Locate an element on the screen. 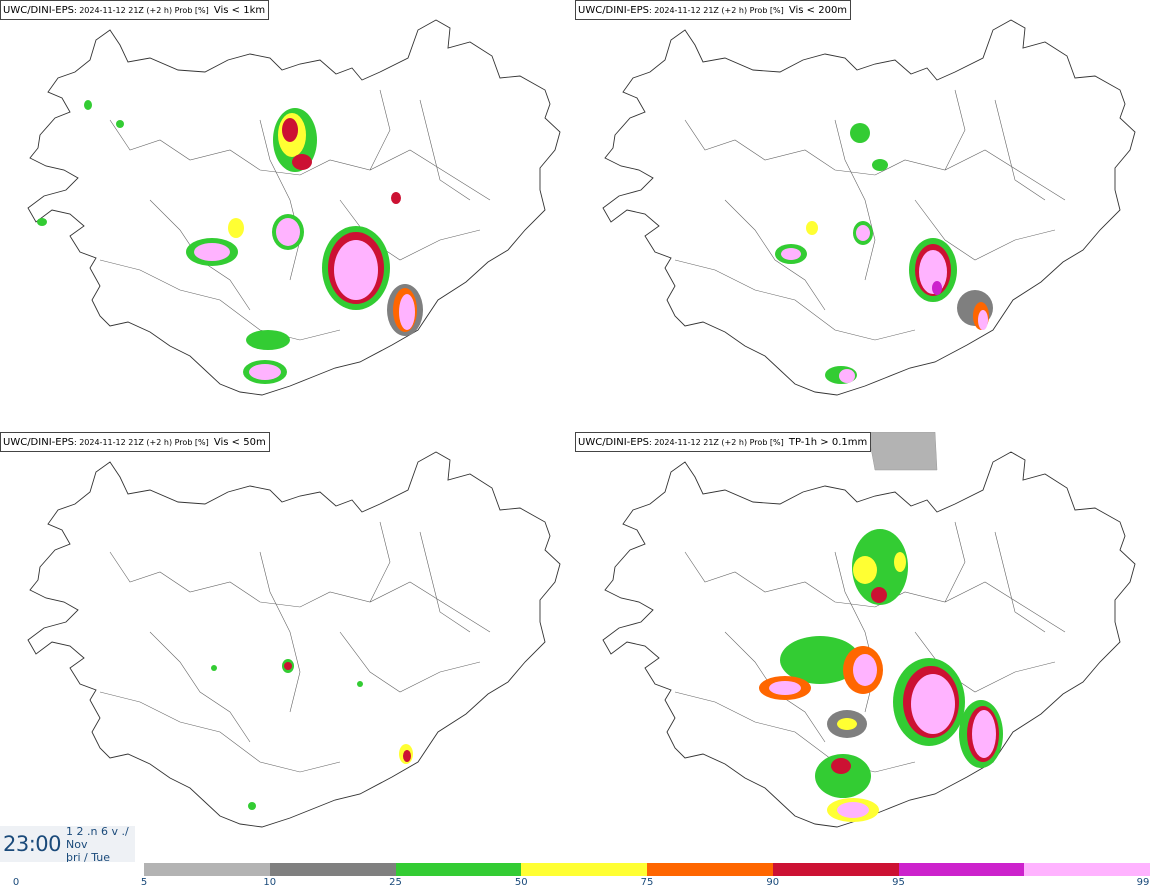  colorbar-tick-label: 50 is located at coordinates (521, 882).